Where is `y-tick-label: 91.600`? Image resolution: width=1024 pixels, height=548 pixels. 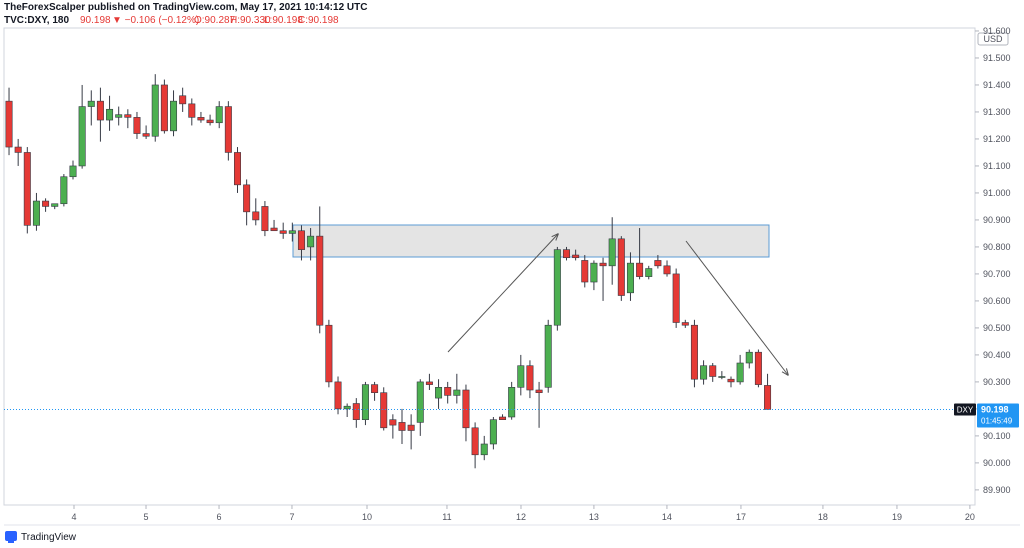
y-tick-label: 91.600 is located at coordinates (997, 31).